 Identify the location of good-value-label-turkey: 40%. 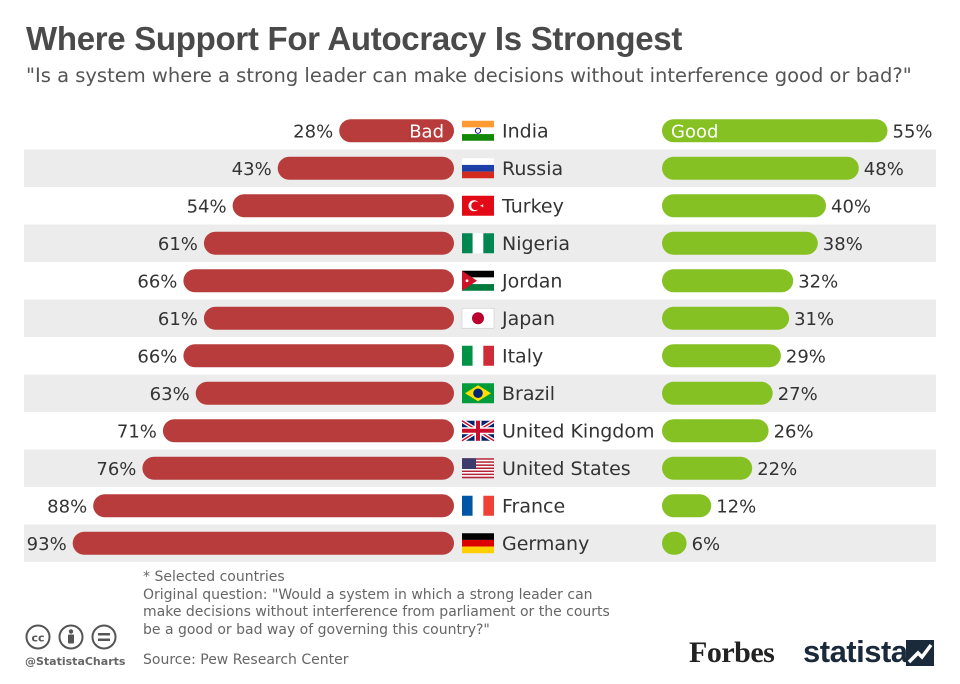
(851, 206).